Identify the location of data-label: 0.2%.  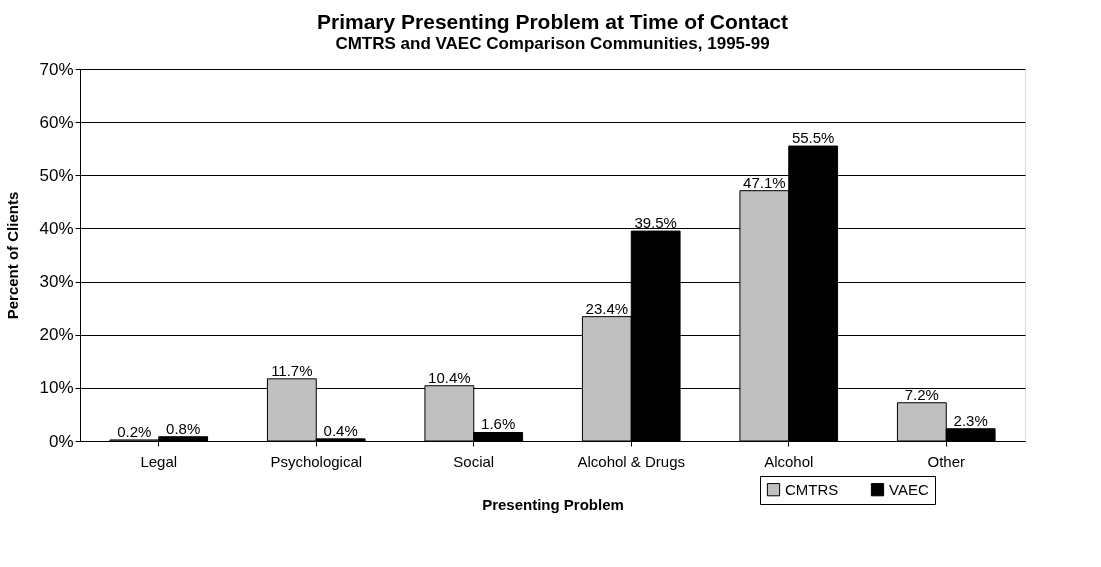
(134, 431).